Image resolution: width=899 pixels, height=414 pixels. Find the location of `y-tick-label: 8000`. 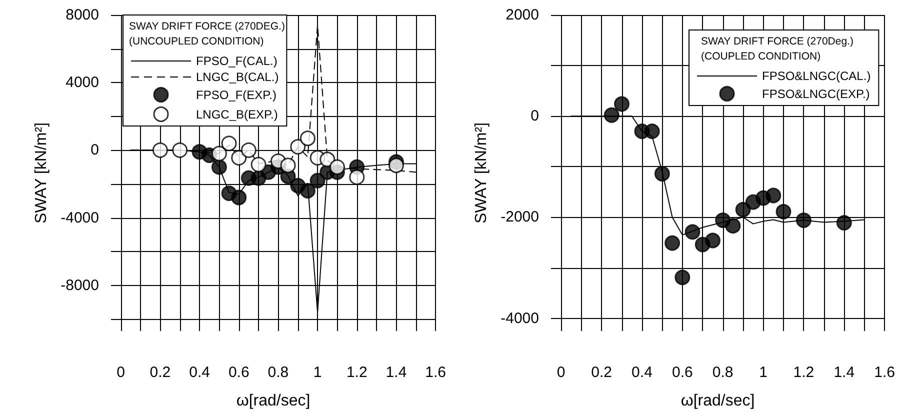

y-tick-label: 8000 is located at coordinates (82, 15).